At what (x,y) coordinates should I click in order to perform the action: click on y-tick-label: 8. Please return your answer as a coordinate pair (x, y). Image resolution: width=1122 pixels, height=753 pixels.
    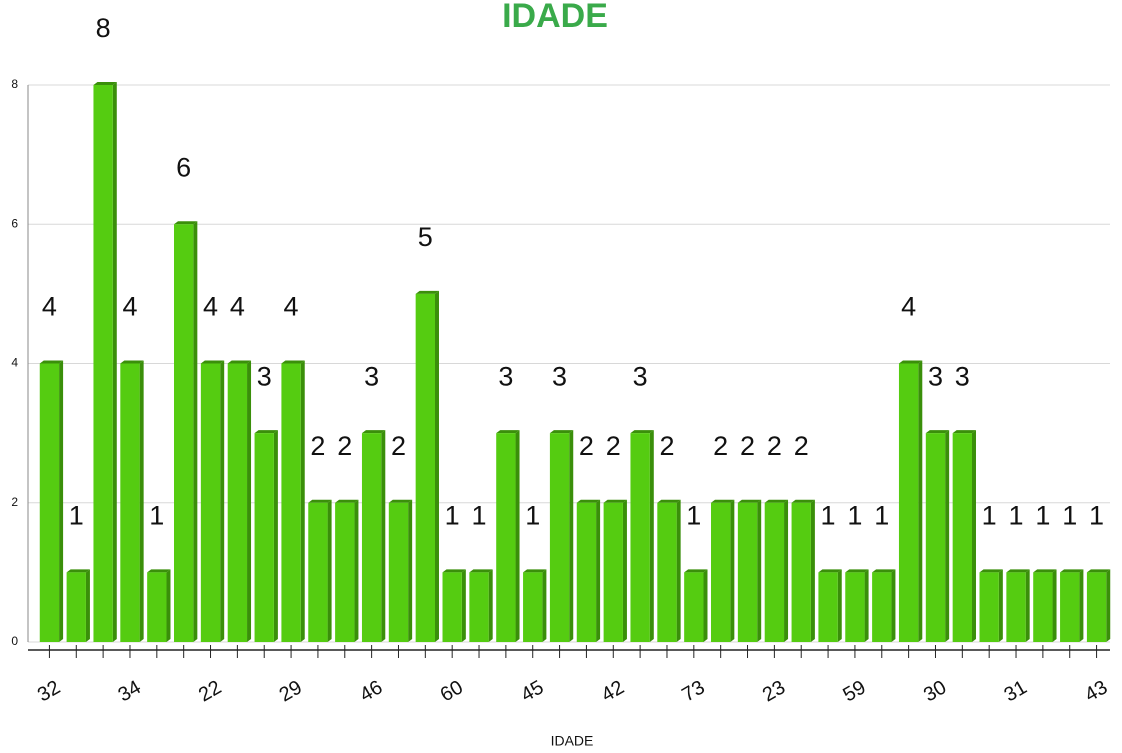
    Looking at the image, I should click on (14, 84).